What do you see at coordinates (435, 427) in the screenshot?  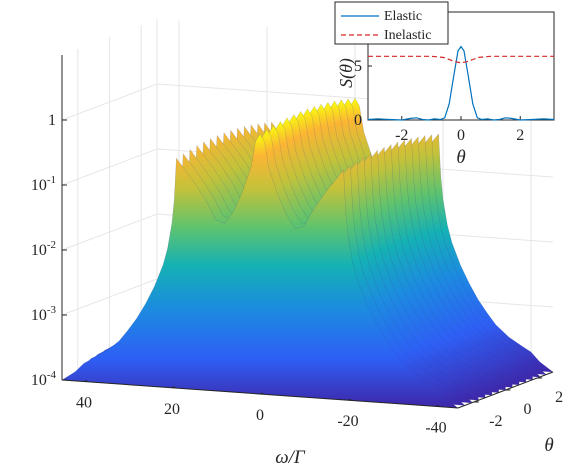 I see `x-tick-label: -40` at bounding box center [435, 427].